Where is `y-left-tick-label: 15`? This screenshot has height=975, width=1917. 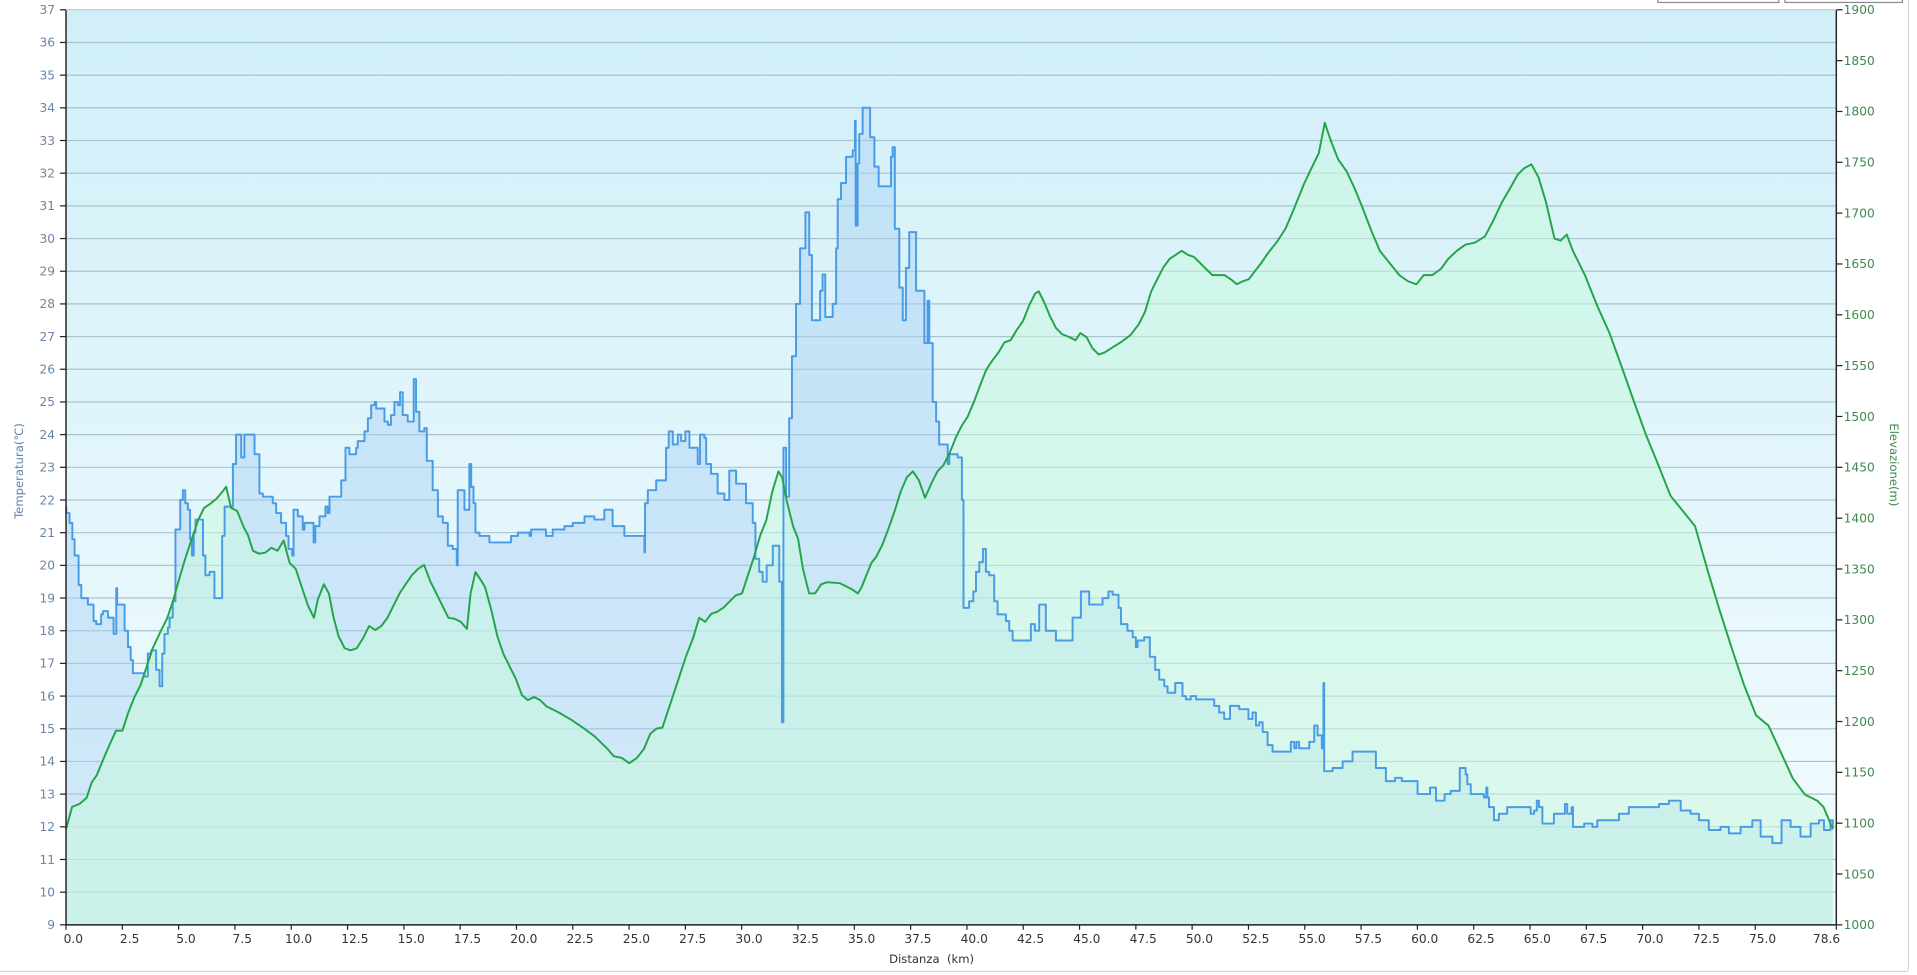 y-left-tick-label: 15 is located at coordinates (47, 729).